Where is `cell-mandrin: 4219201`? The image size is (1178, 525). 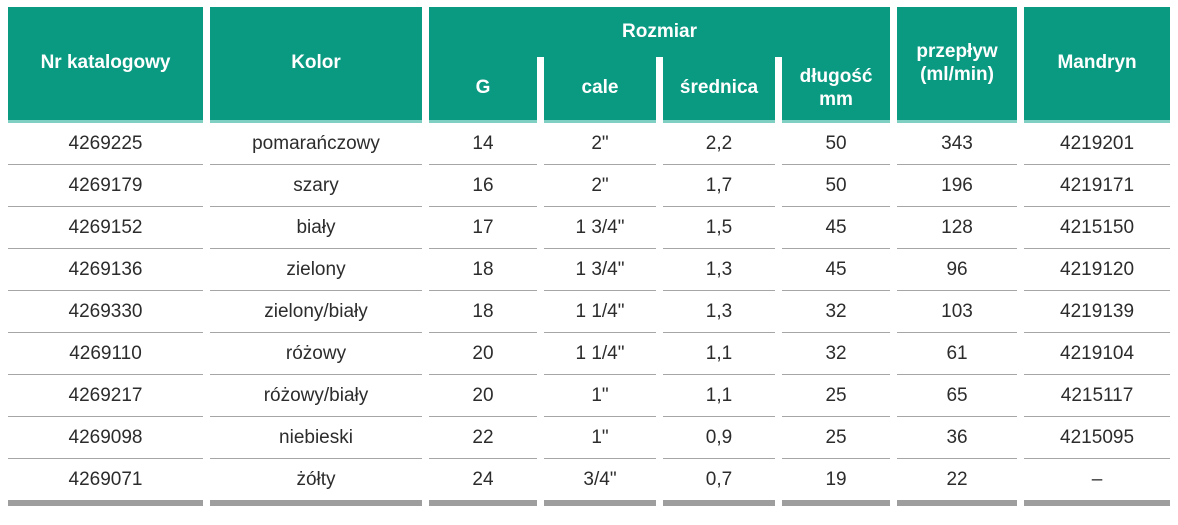
cell-mandrin: 4219201 is located at coordinates (1097, 143).